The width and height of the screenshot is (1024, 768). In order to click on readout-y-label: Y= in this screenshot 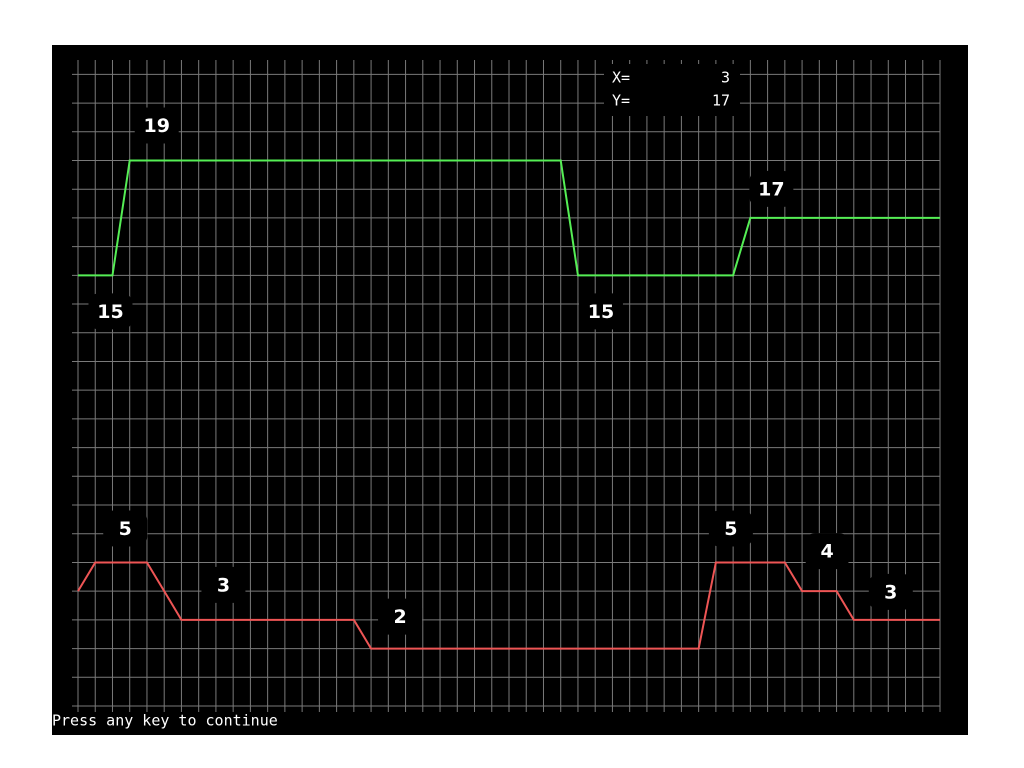, I will do `click(621, 101)`.